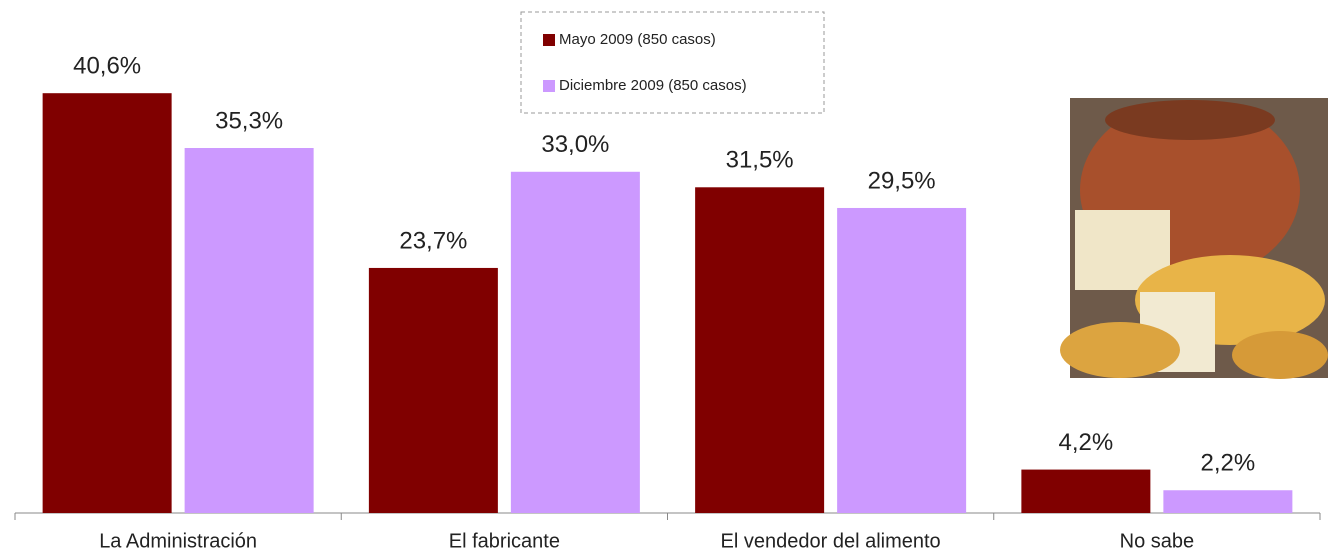  Describe the element at coordinates (575, 144) in the screenshot. I see `value-label: 33,0%` at that location.